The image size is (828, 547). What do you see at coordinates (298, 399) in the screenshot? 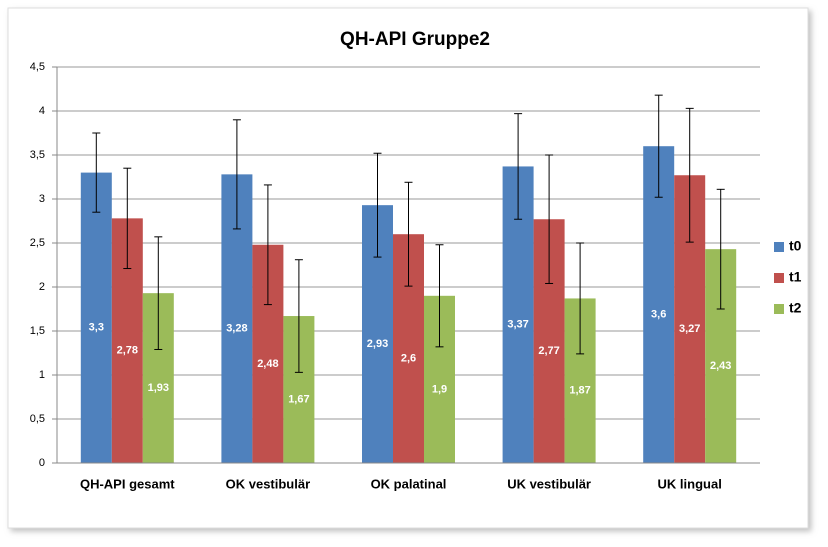
I see `data-label: 1,67` at bounding box center [298, 399].